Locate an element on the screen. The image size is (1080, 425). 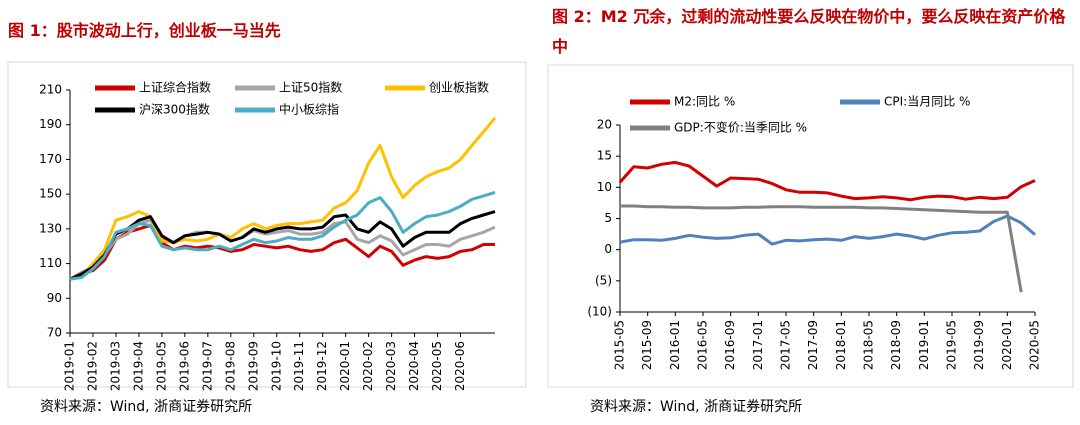
legend-label: M2:同比 % is located at coordinates (704, 102).